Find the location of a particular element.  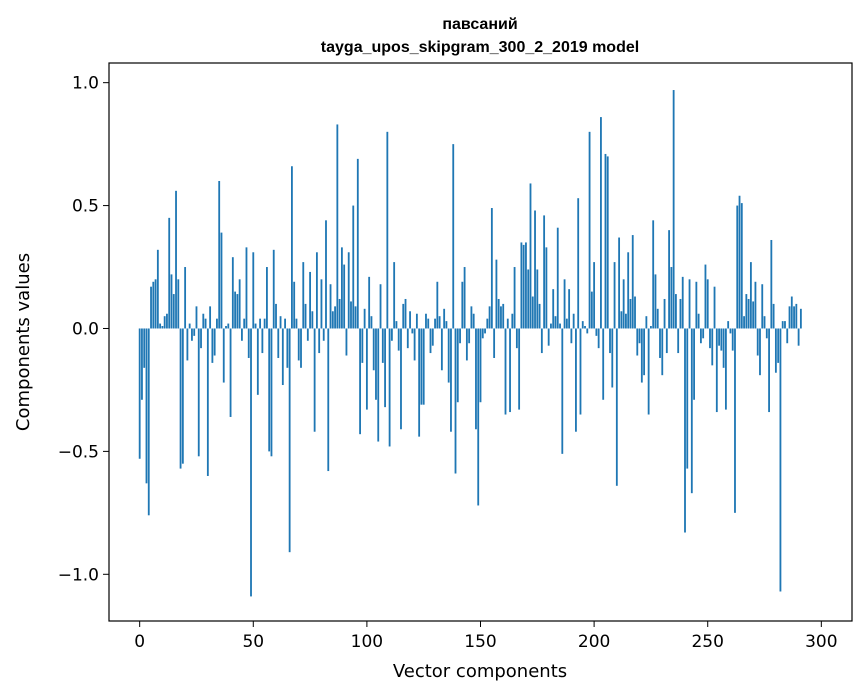

chart-subtitle: tayga_upos_skipgram_300_2_2019 model is located at coordinates (480, 47).